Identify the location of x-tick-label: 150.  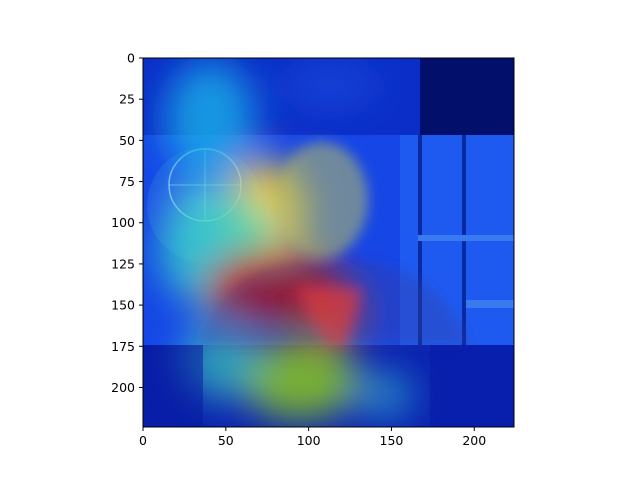
(392, 440).